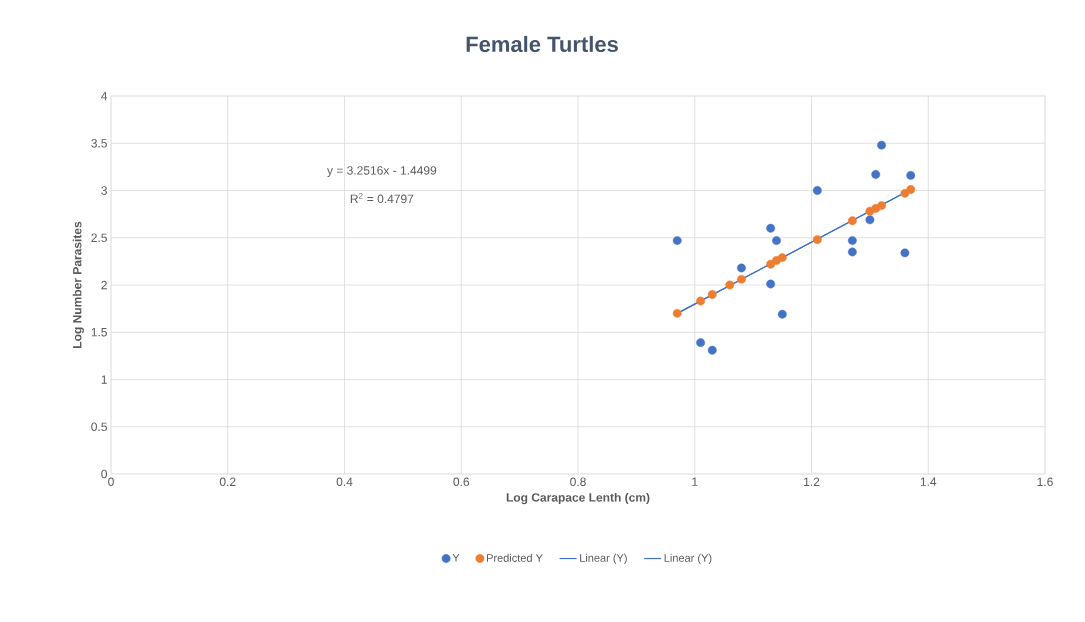 Image resolution: width=1085 pixels, height=622 pixels. Describe the element at coordinates (104, 190) in the screenshot. I see `y-tick-label: 3` at that location.